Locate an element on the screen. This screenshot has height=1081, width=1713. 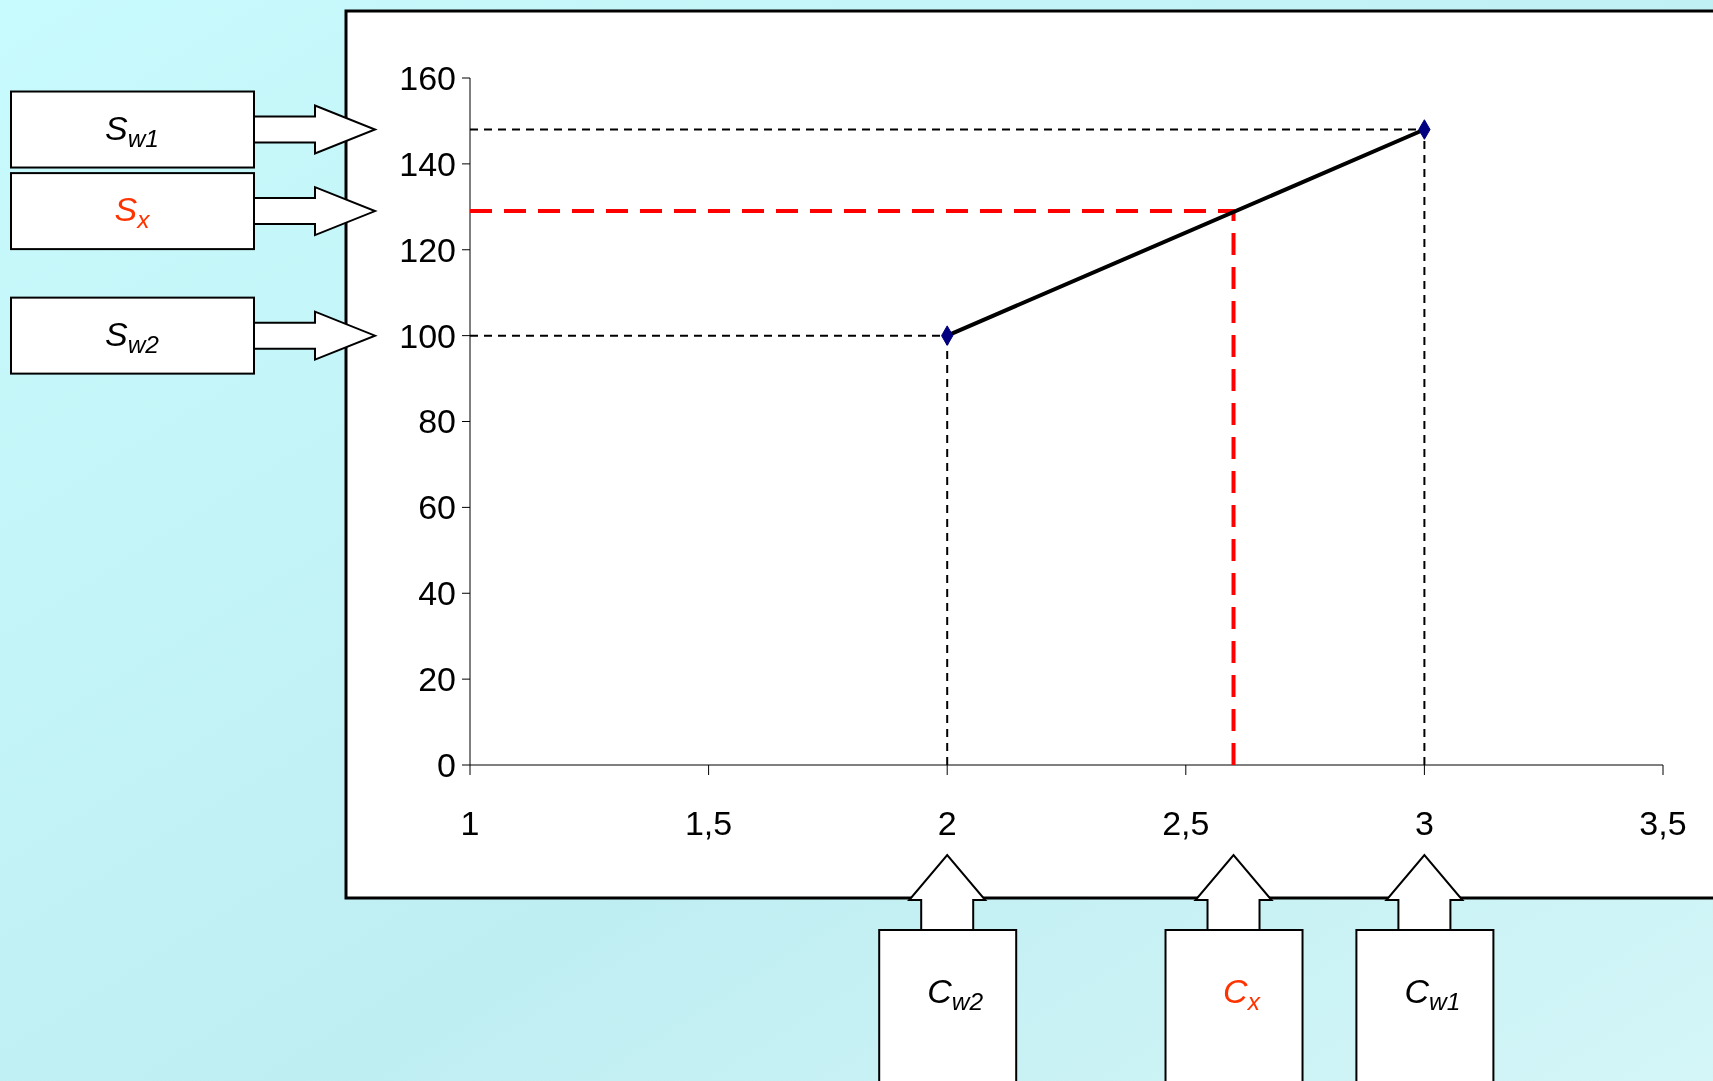
text: S$_{w1}$ is located at coordinates (132, 130).